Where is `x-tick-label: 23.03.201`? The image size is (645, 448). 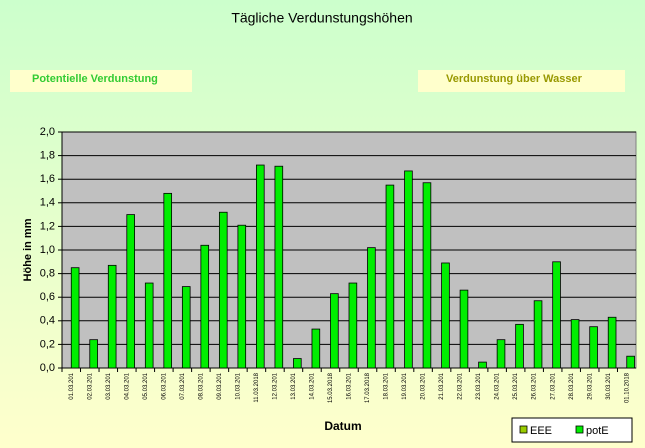
x-tick-label: 23.03.201 is located at coordinates (479, 385).